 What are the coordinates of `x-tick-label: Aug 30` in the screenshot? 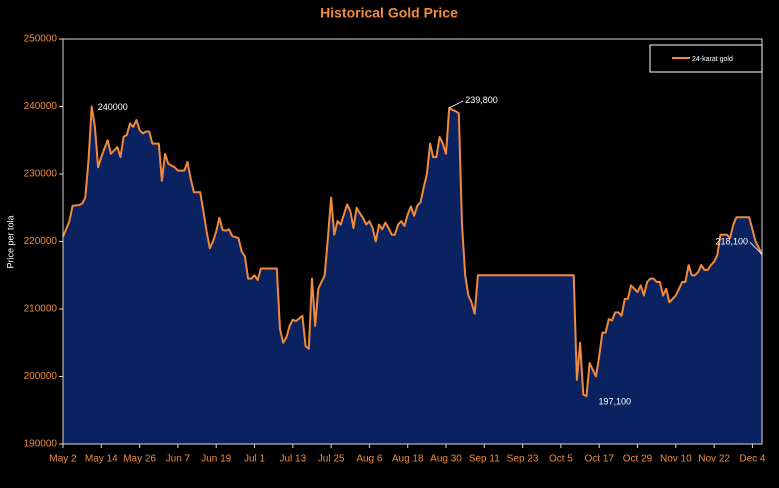 It's located at (446, 459).